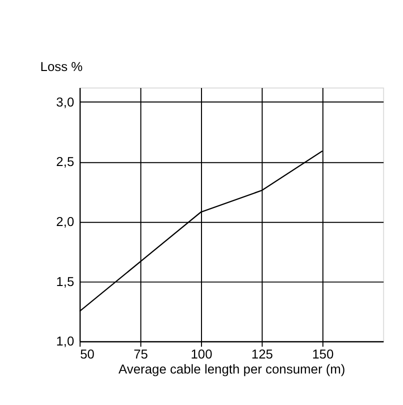 The width and height of the screenshot is (403, 405). What do you see at coordinates (232, 369) in the screenshot?
I see `x-axis-title: Average cable length per consumer (m)` at bounding box center [232, 369].